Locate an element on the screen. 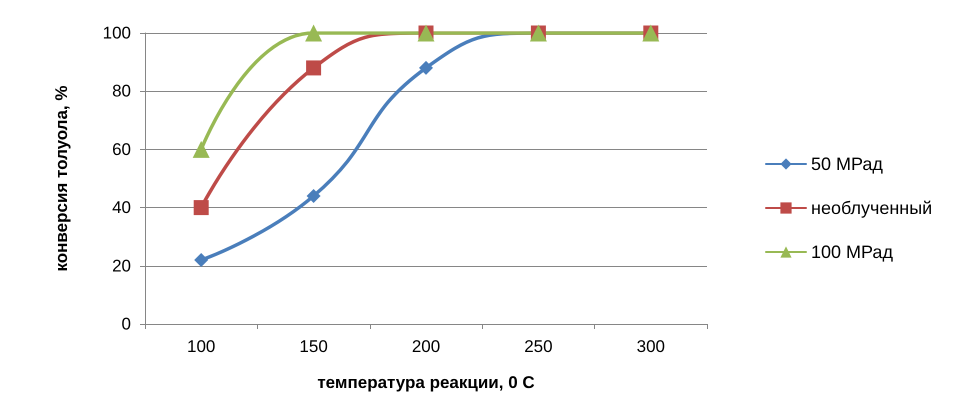  x-tick-label: 300 is located at coordinates (650, 346).